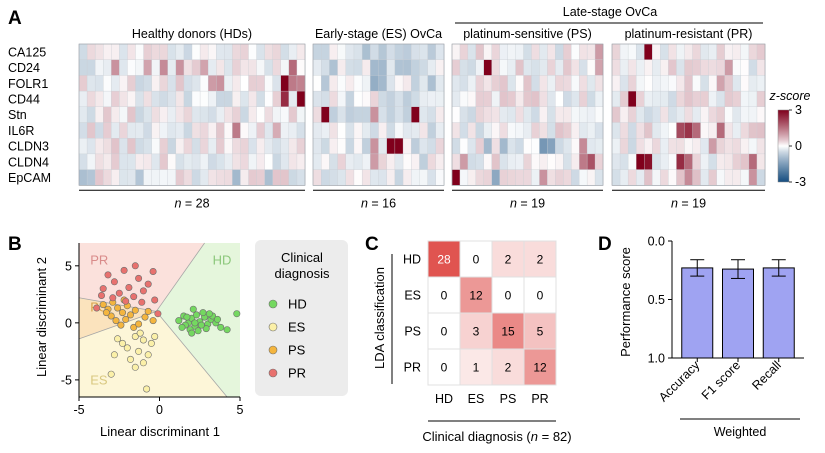 The image size is (825, 453). I want to click on heatmap-group-border, so click(378, 114).